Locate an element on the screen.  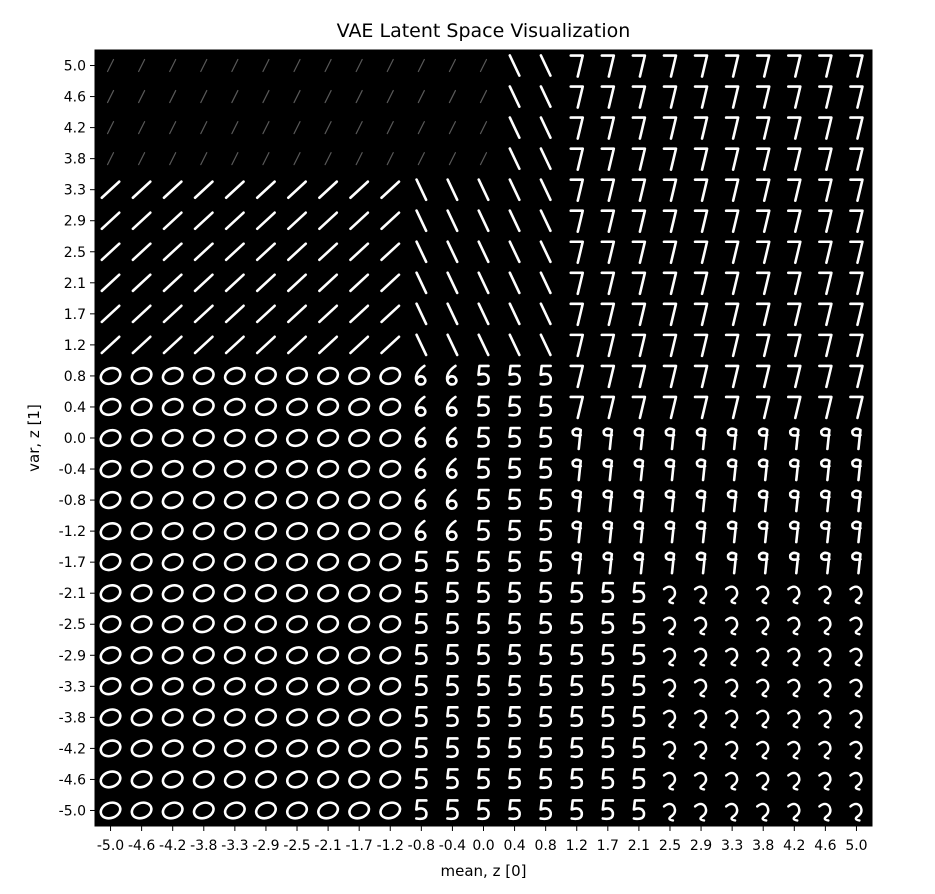
chart-title: VAE Latent Space Visualization is located at coordinates (483, 31).